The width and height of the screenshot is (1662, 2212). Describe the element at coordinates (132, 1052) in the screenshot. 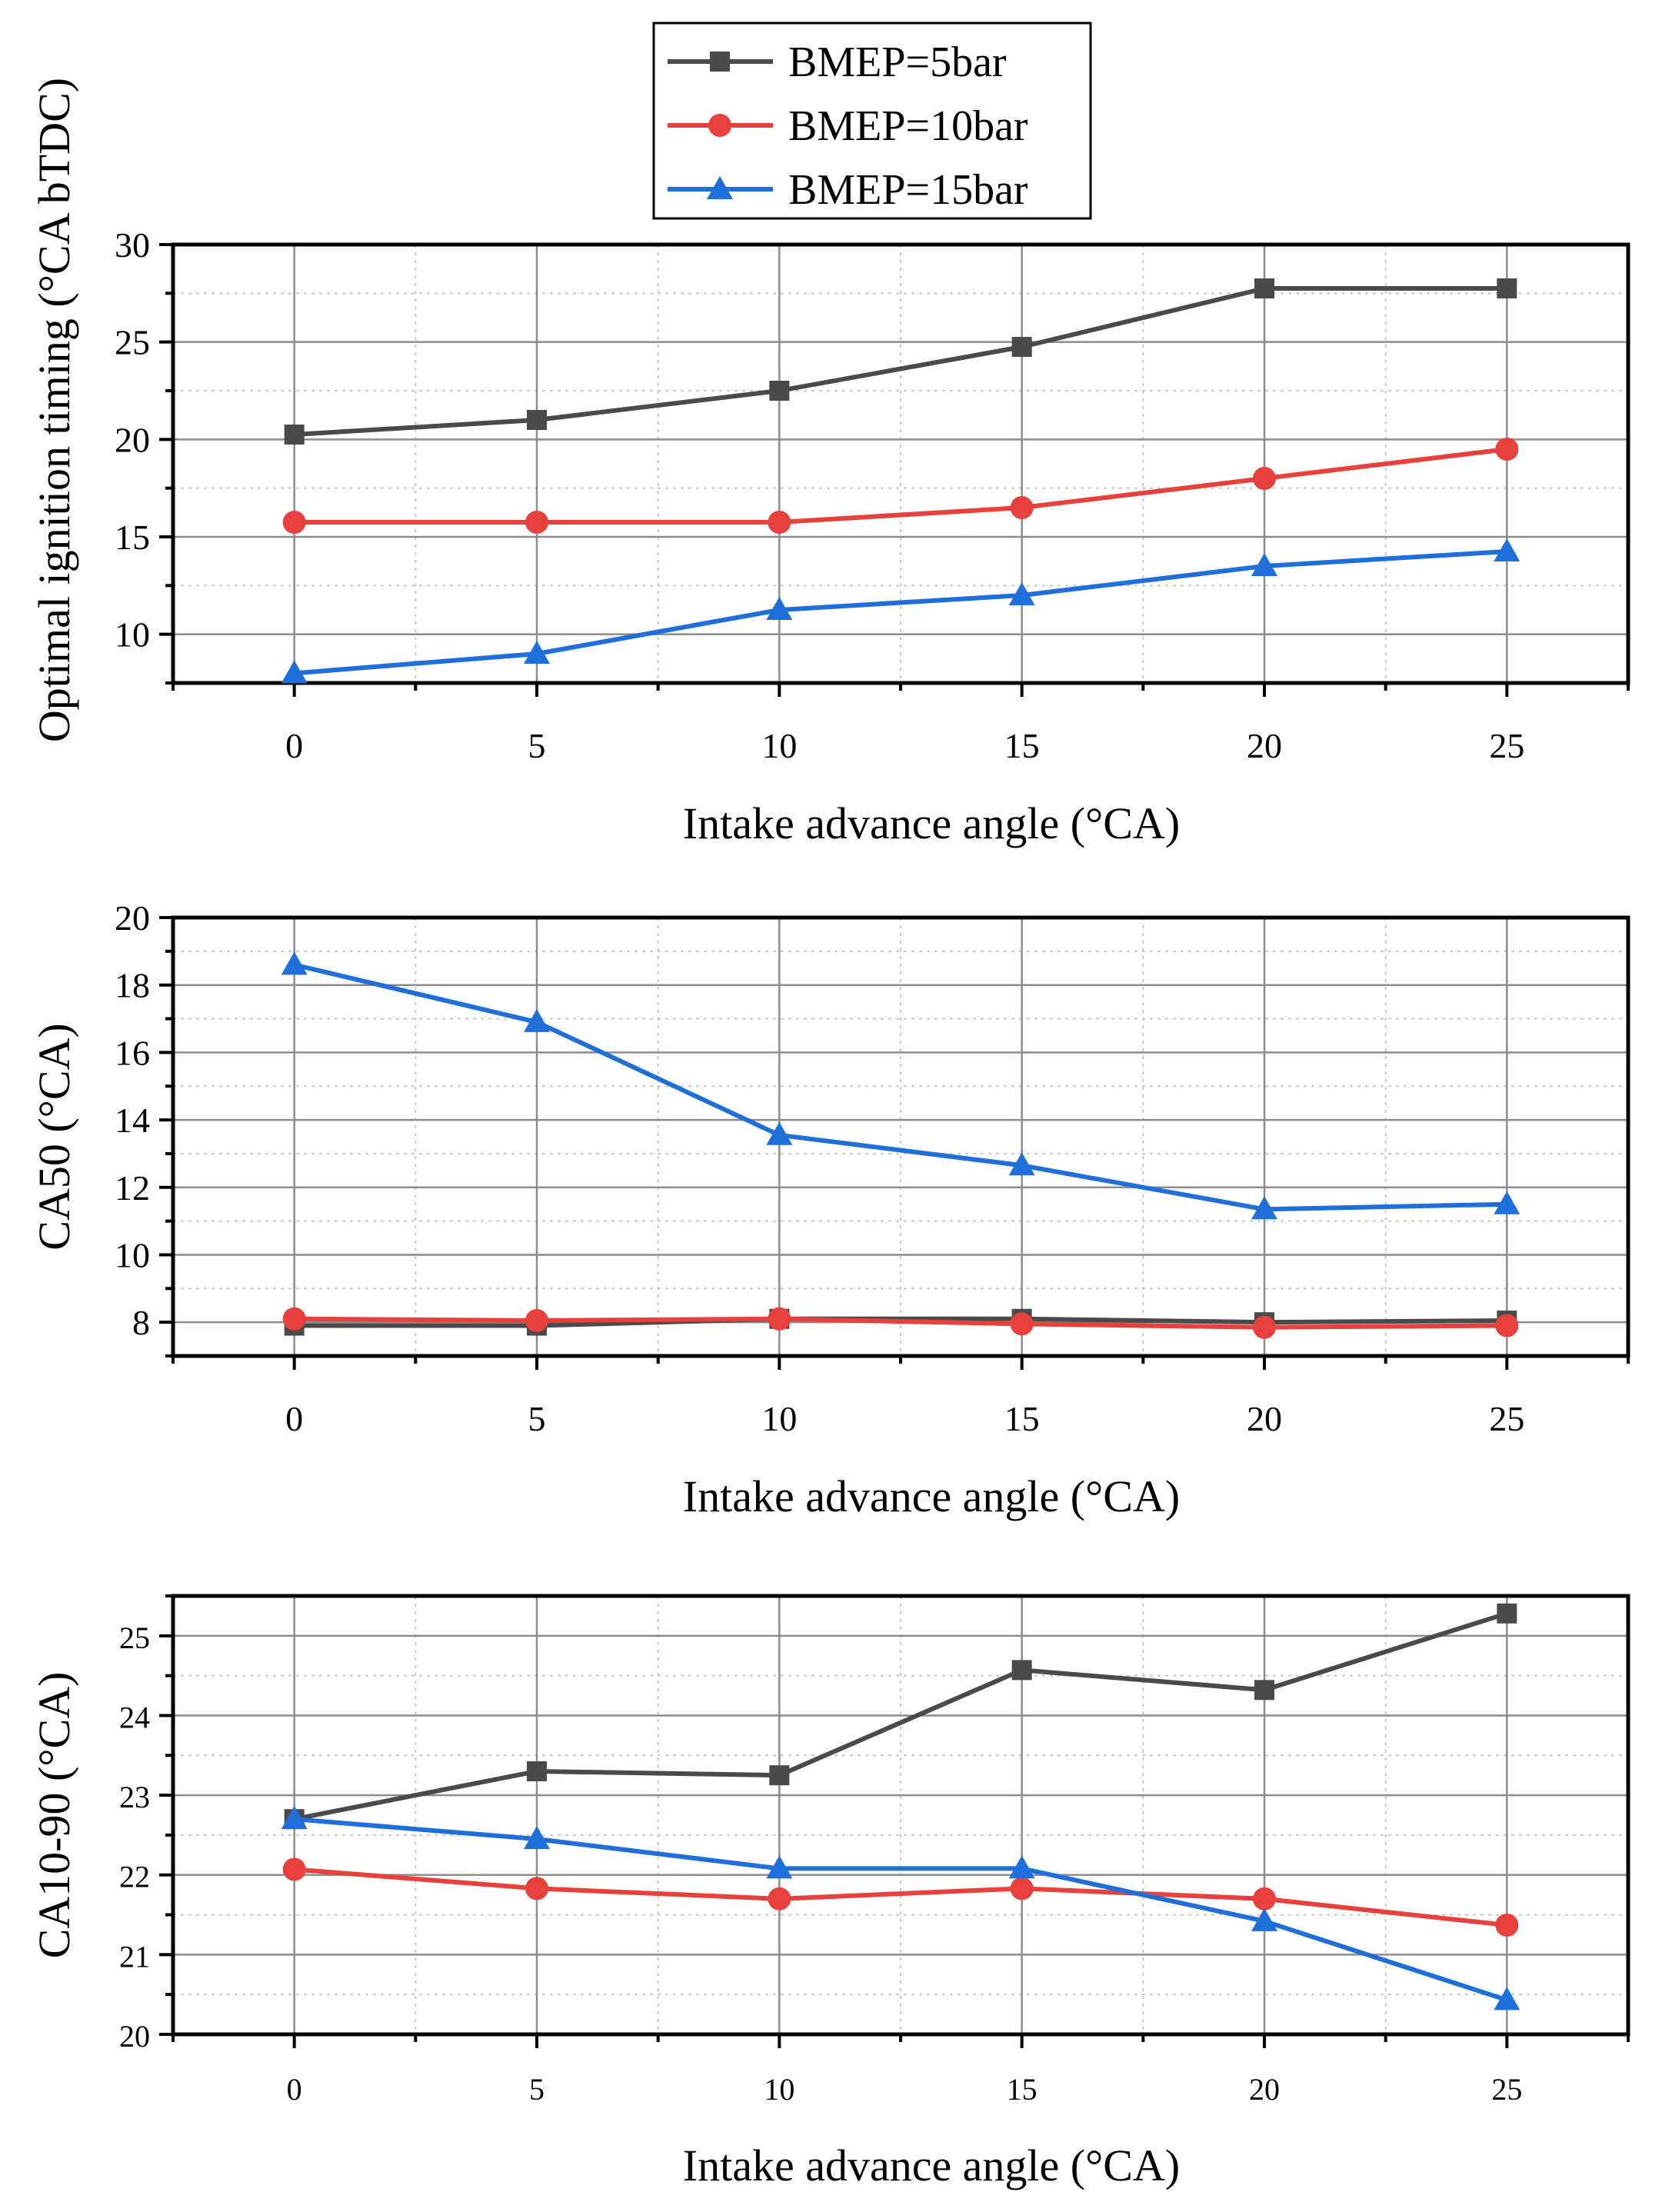

I see `y-tick-label: 16` at that location.